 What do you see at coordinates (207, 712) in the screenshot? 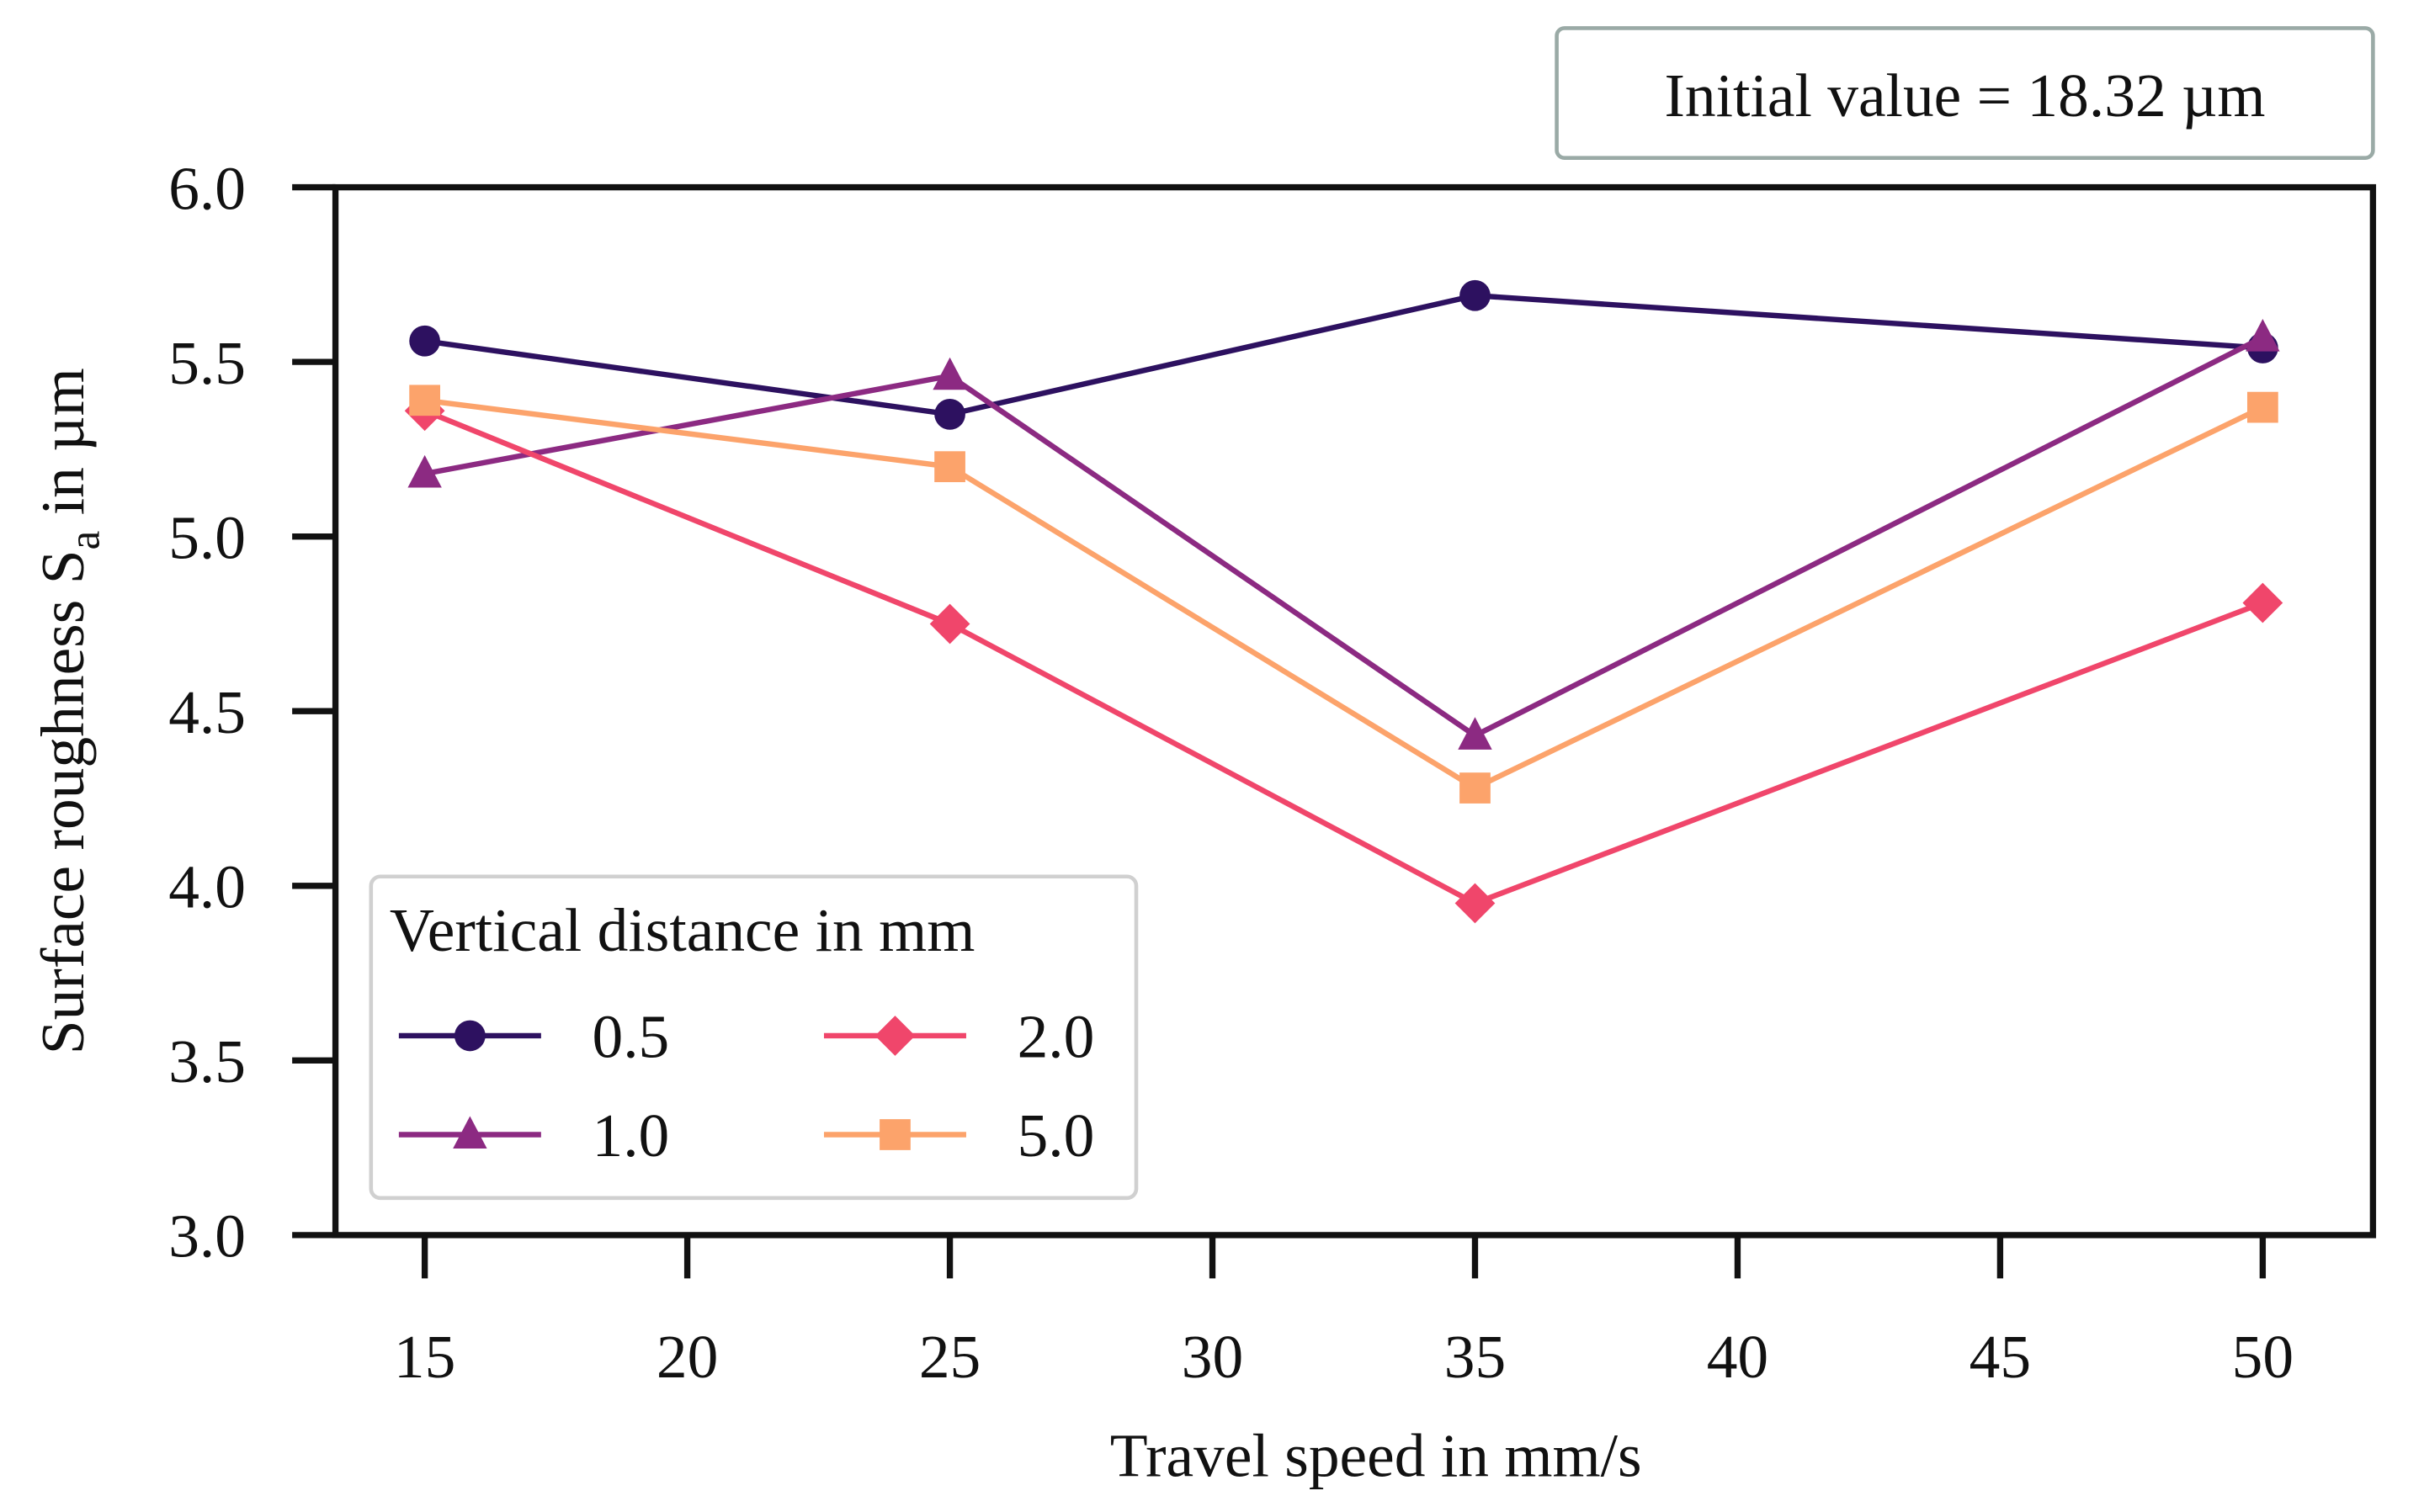
I see `y-tick-label: 4.5` at bounding box center [207, 712].